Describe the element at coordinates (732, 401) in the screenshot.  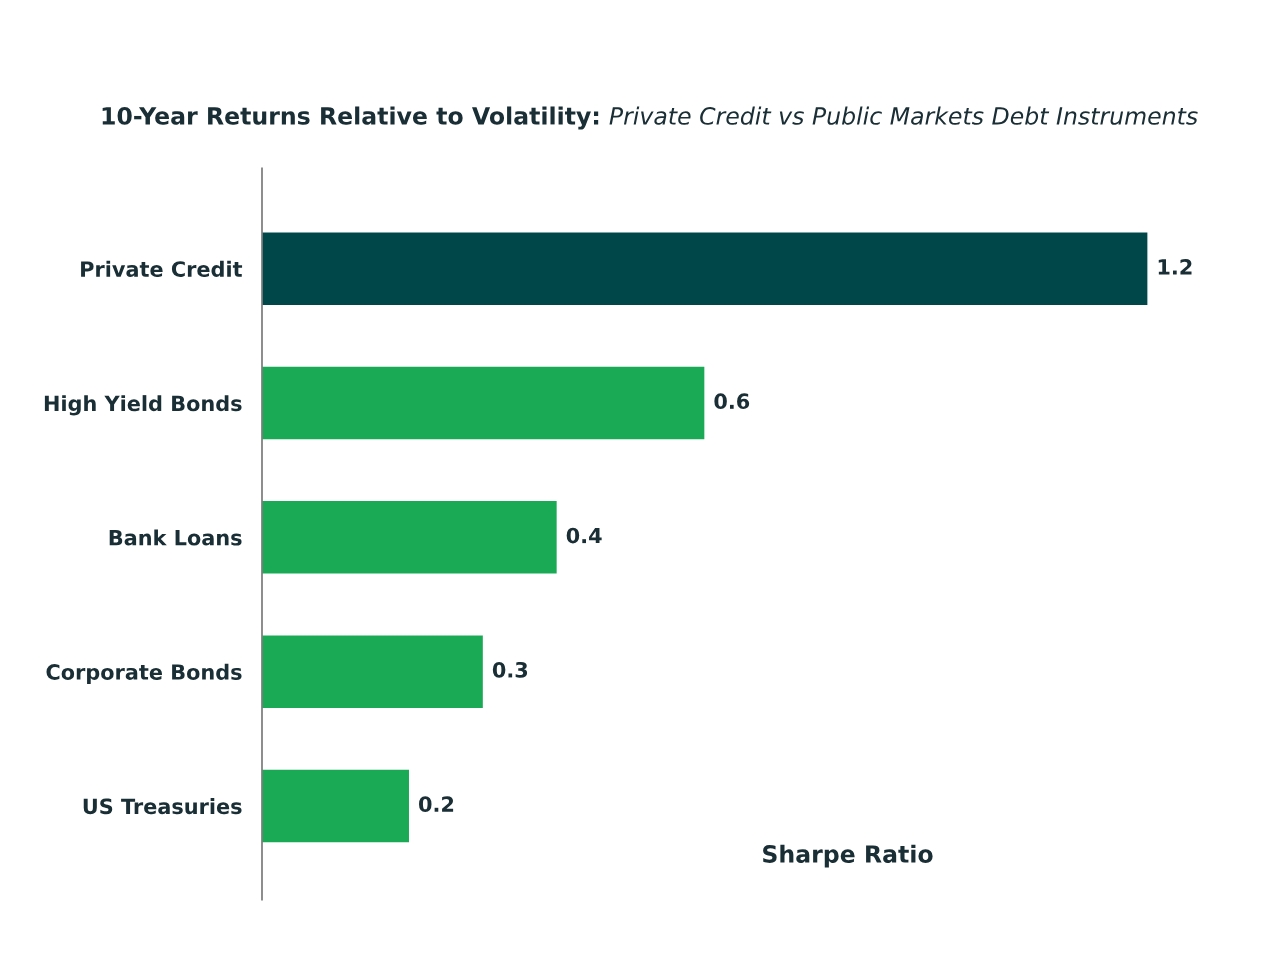
I see `data-label: 0.6` at that location.